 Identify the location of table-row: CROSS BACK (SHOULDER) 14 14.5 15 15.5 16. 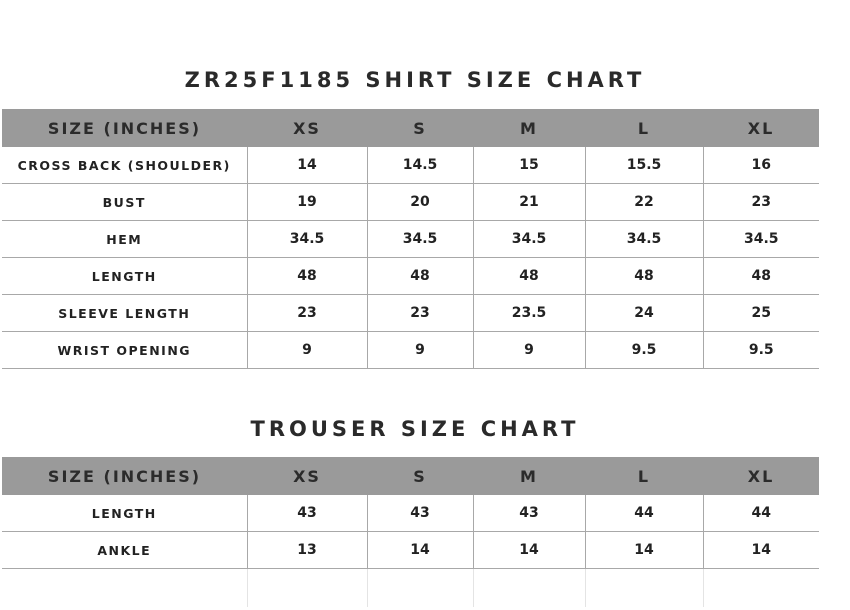
(410, 165).